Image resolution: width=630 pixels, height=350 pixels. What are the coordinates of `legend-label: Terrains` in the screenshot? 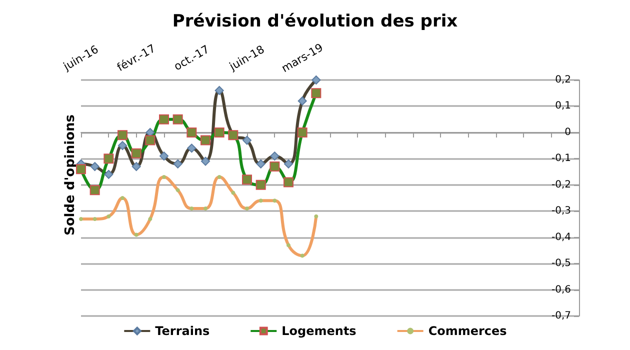 It's located at (182, 331).